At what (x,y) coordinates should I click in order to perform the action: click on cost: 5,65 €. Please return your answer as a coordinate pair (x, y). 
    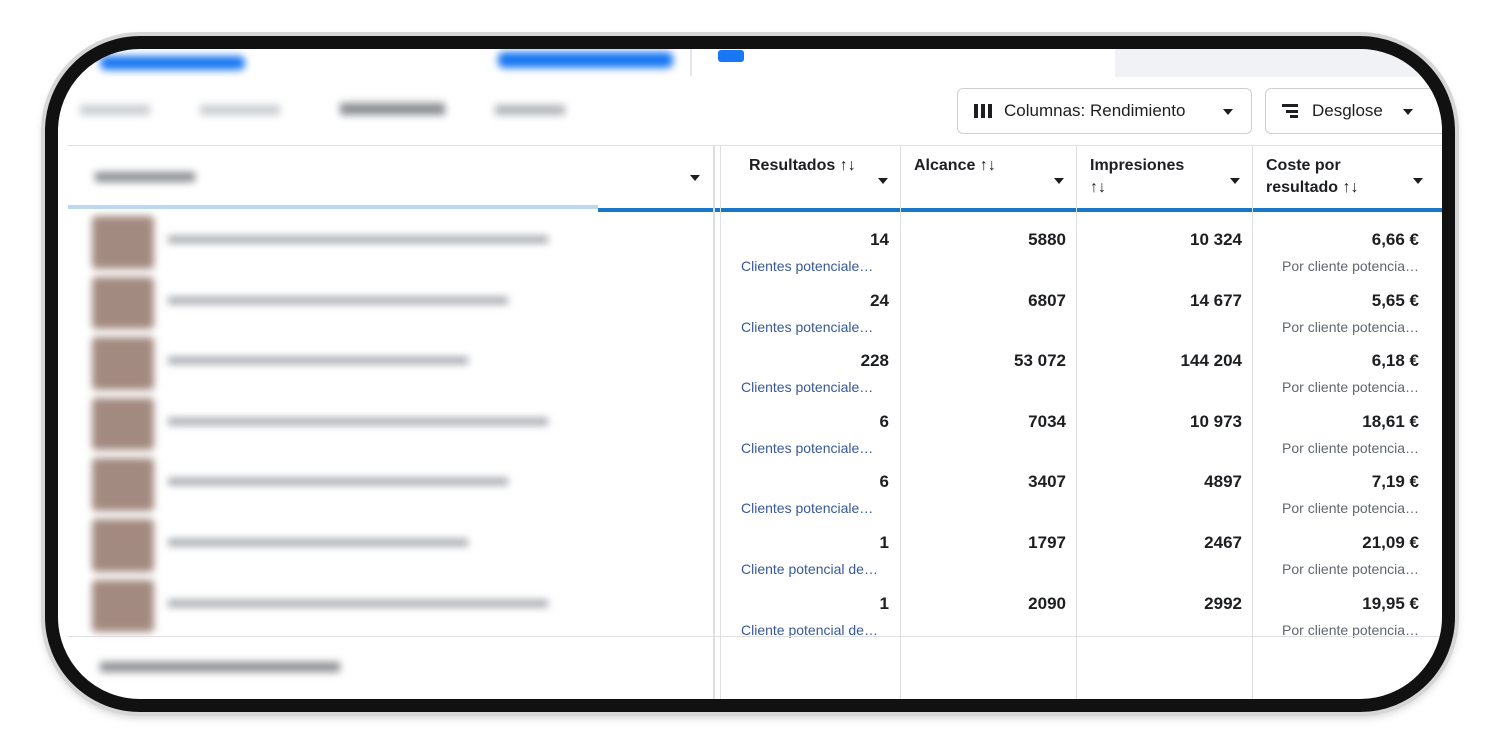
    Looking at the image, I should click on (1395, 300).